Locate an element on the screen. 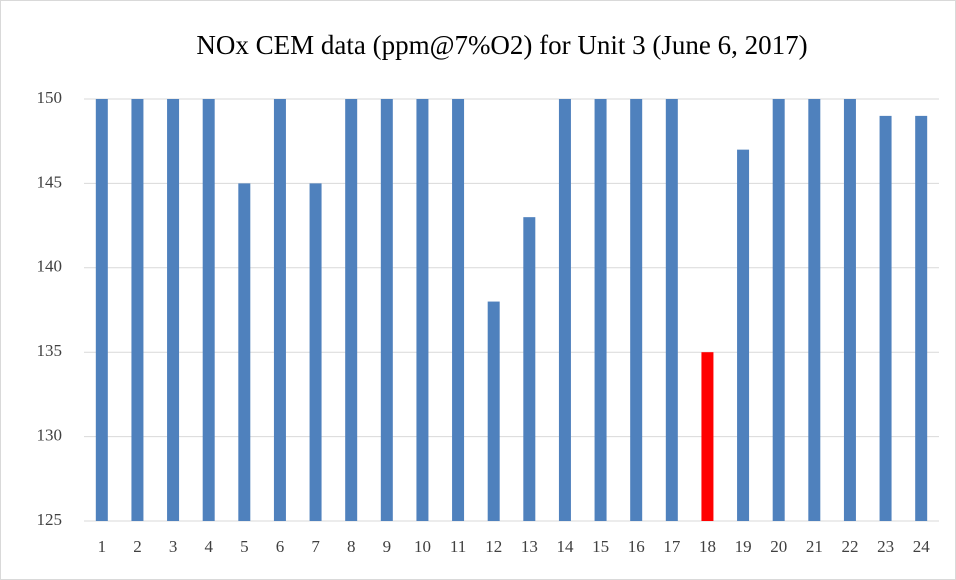  y-tick-label: 125 is located at coordinates (50, 519).